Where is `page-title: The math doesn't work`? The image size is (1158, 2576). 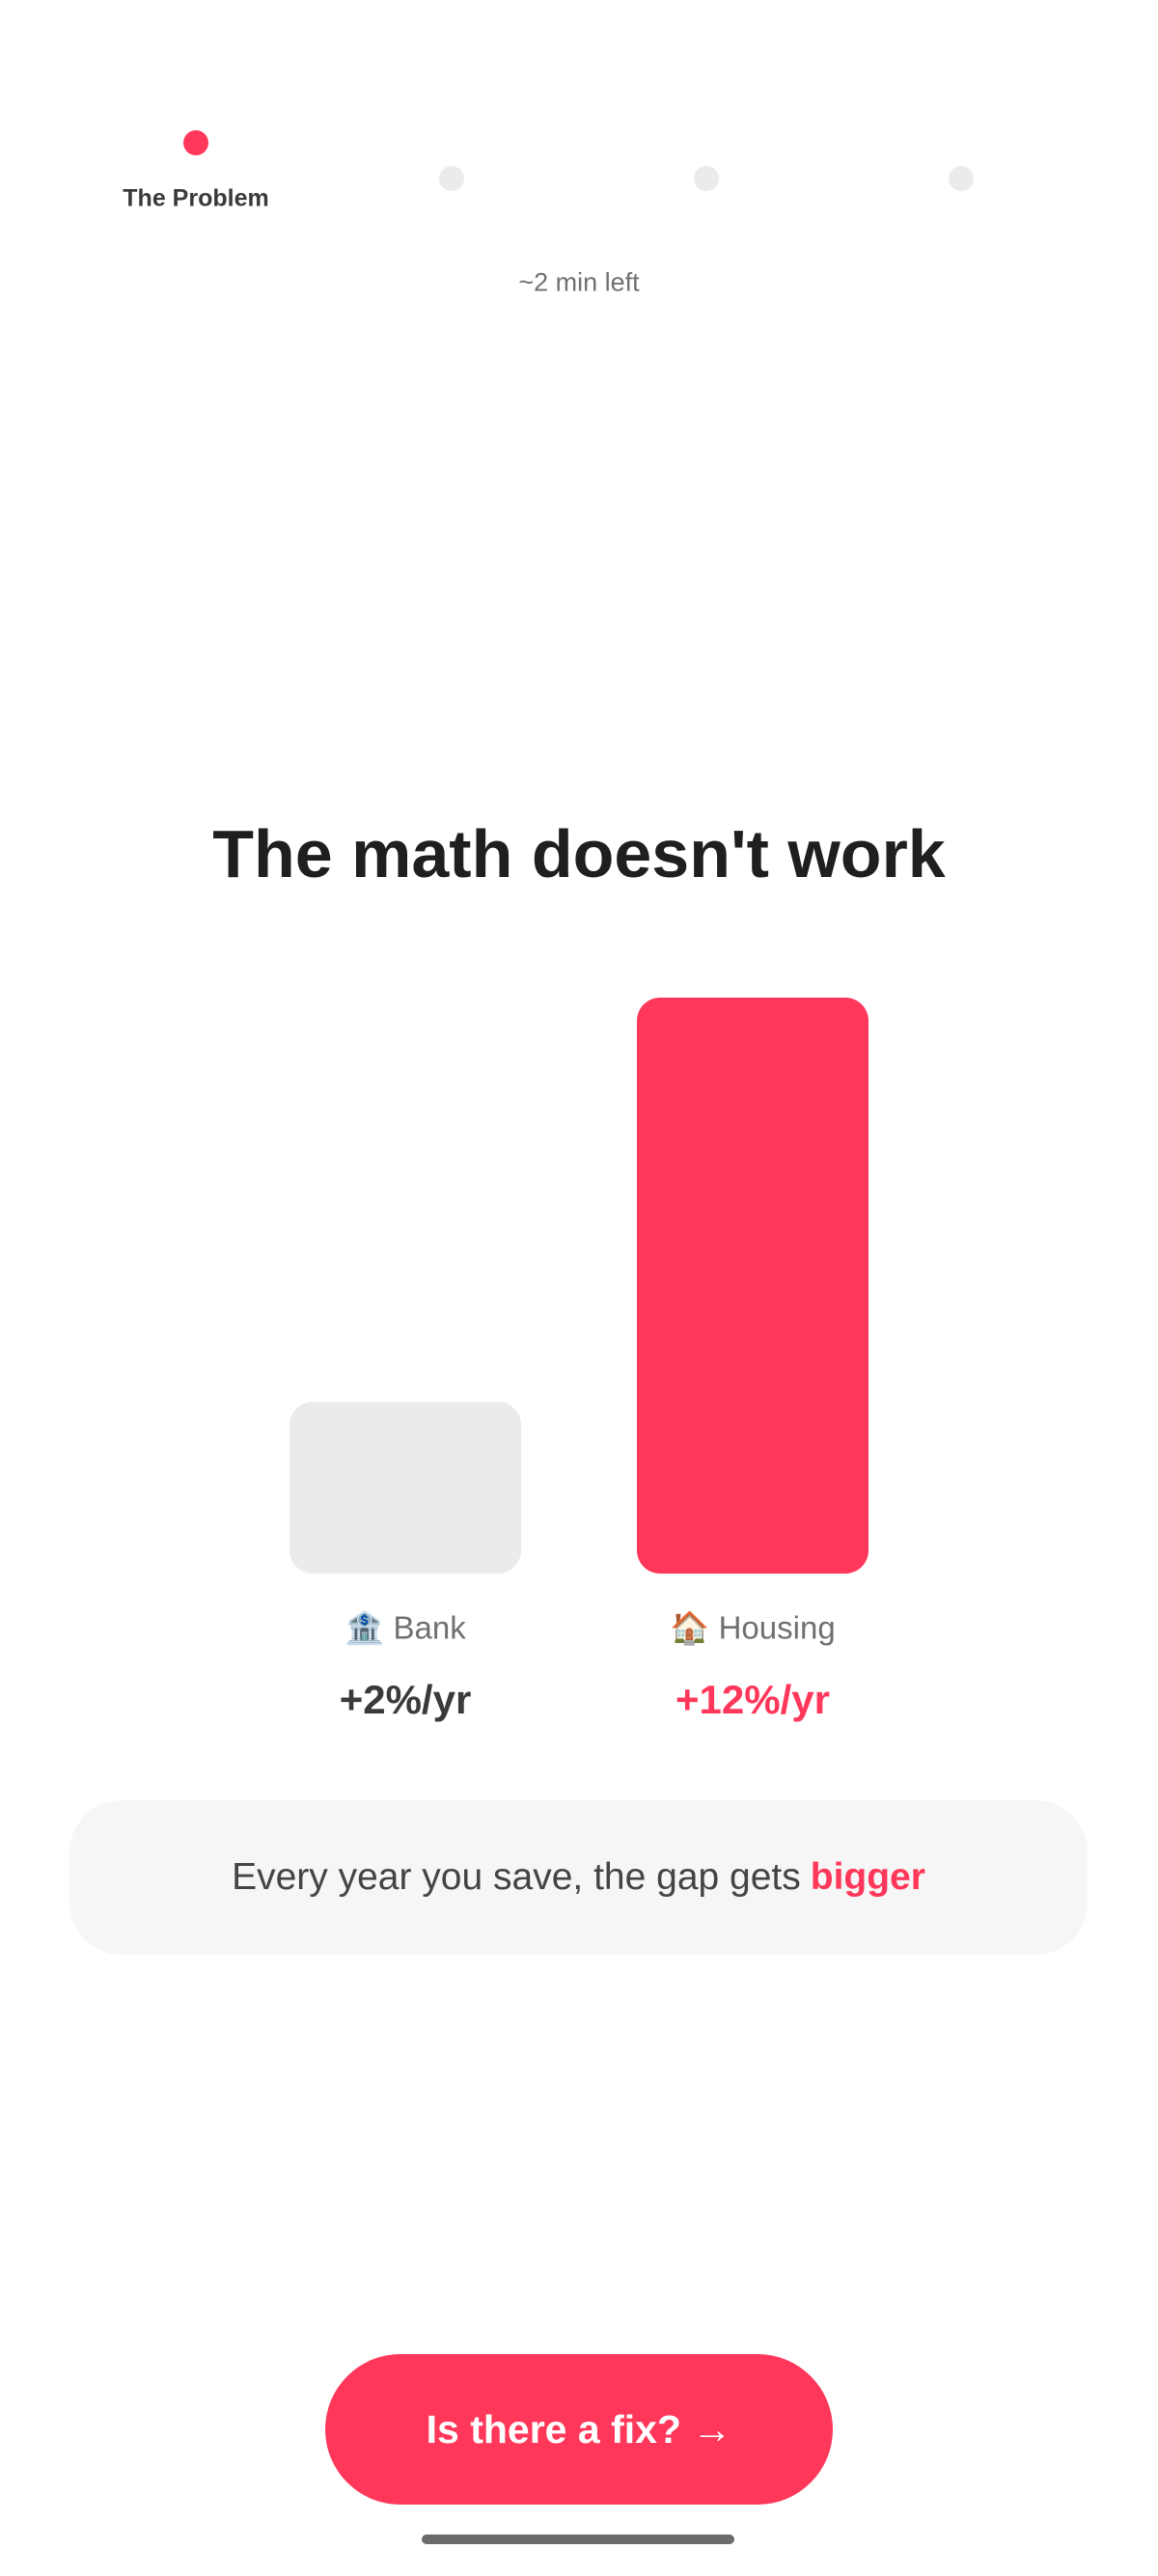 page-title: The math doesn't work is located at coordinates (579, 854).